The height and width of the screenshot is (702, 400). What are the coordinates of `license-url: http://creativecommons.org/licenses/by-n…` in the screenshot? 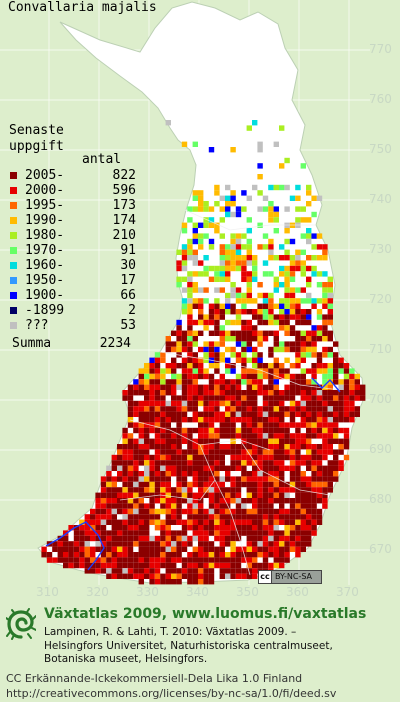 It's located at (171, 693).